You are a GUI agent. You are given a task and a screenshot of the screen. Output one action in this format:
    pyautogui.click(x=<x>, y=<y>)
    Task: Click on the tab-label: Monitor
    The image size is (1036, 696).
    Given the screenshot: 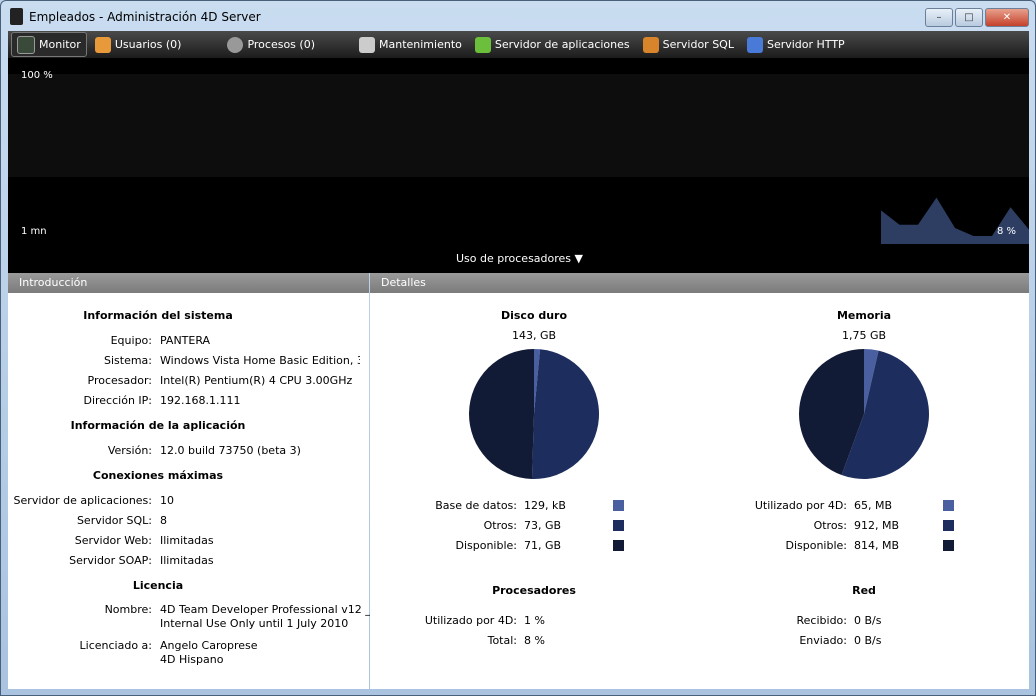 What is the action you would take?
    pyautogui.click(x=60, y=44)
    